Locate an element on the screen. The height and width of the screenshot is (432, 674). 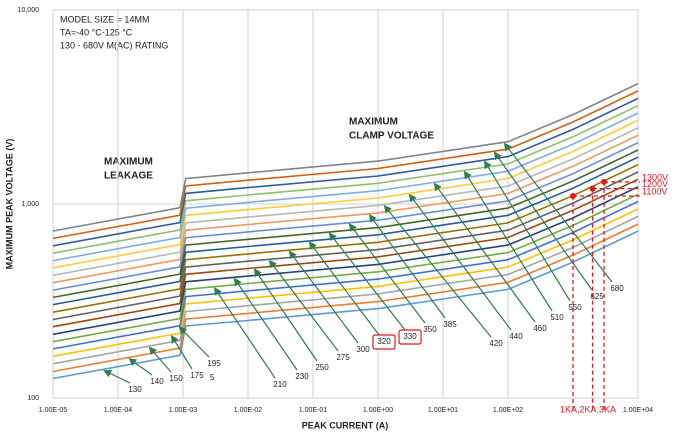
series-label: 440 is located at coordinates (516, 336).